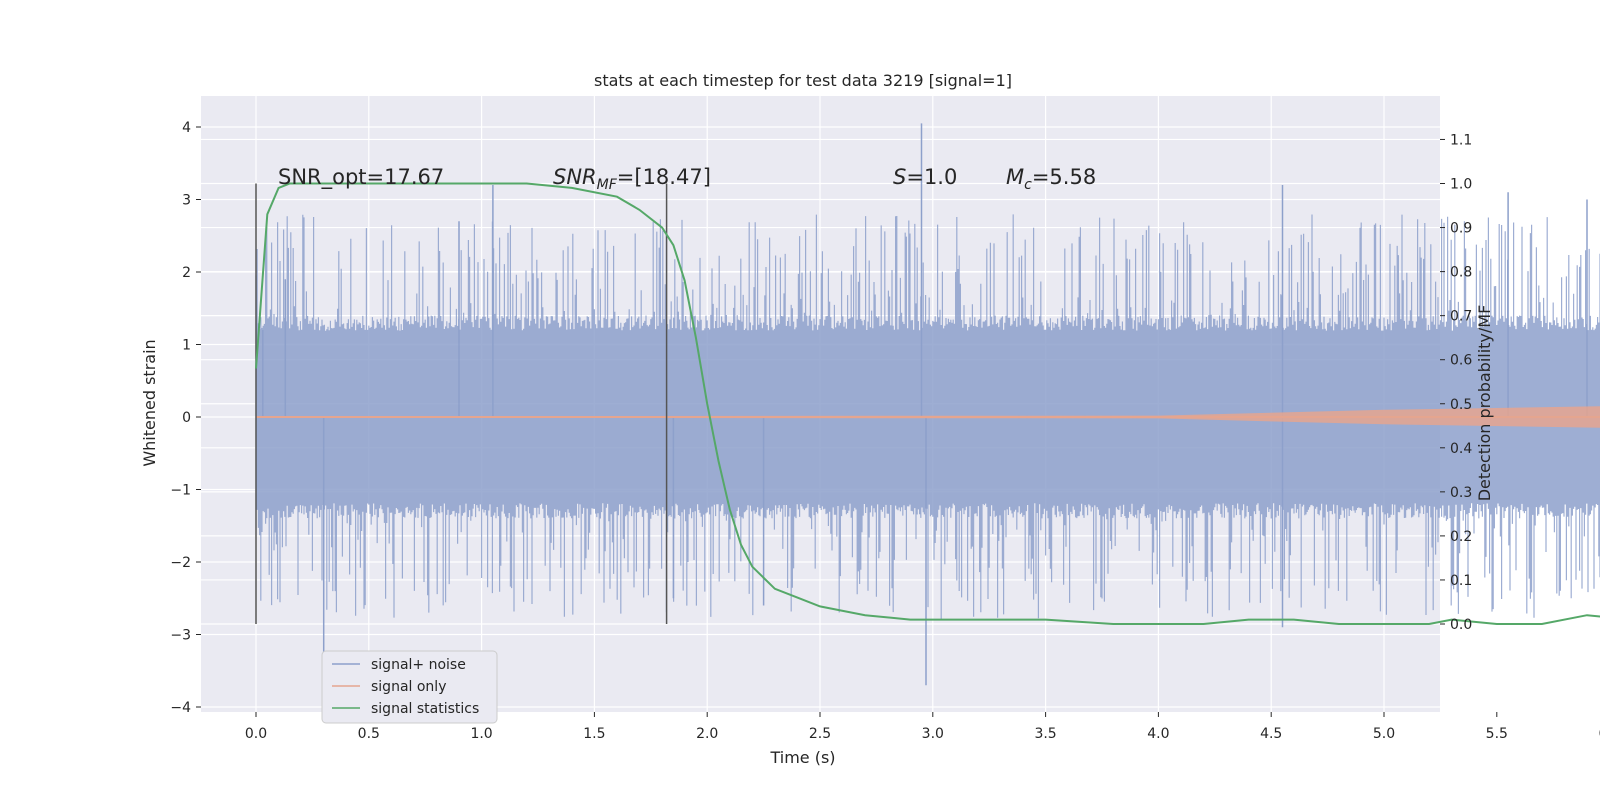 The height and width of the screenshot is (800, 1600). What do you see at coordinates (180, 708) in the screenshot?
I see `y-tick-label: −4` at bounding box center [180, 708].